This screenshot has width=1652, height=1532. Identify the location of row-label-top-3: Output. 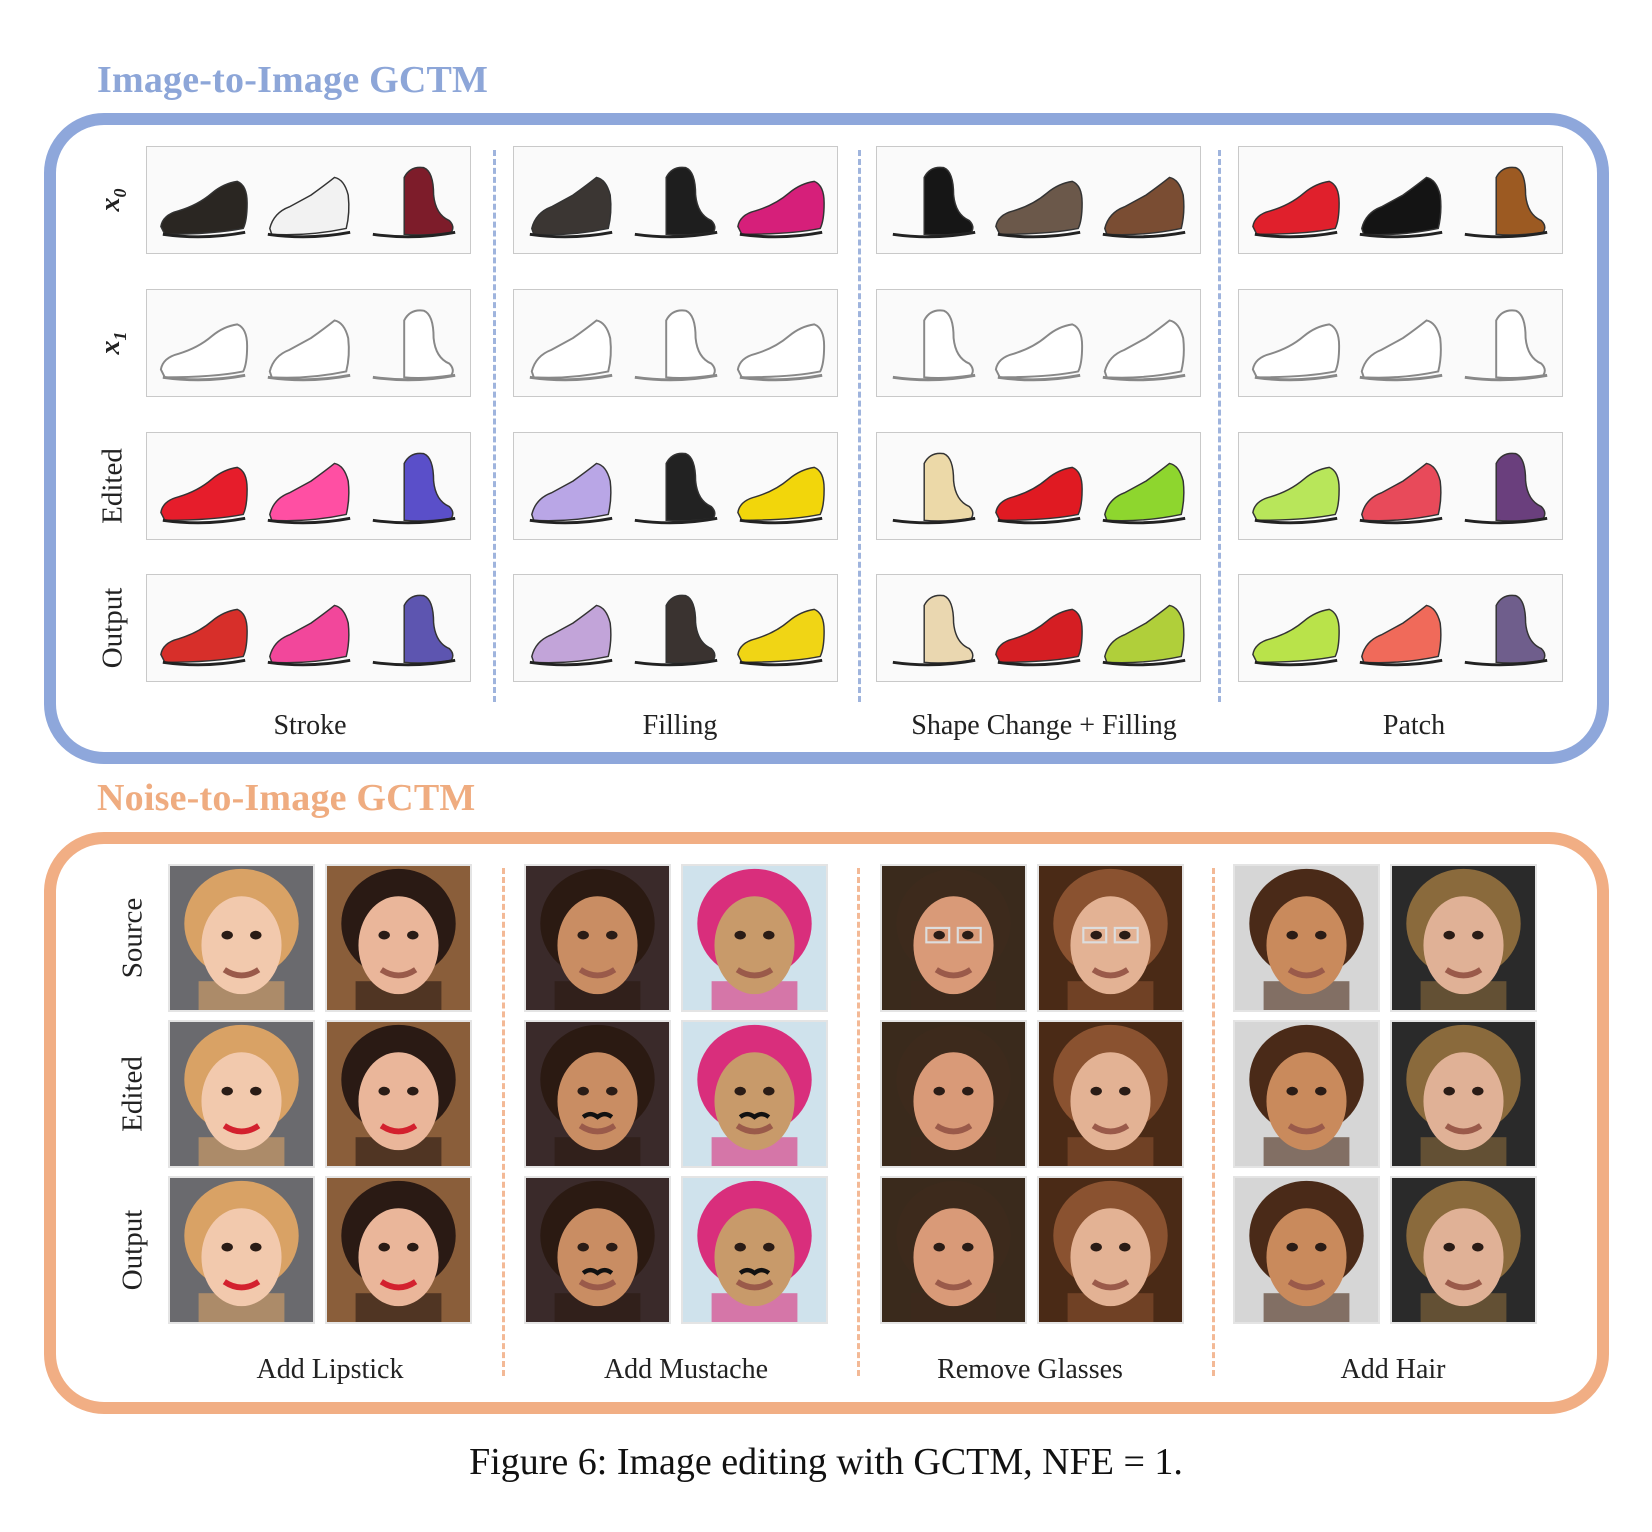
(112, 628).